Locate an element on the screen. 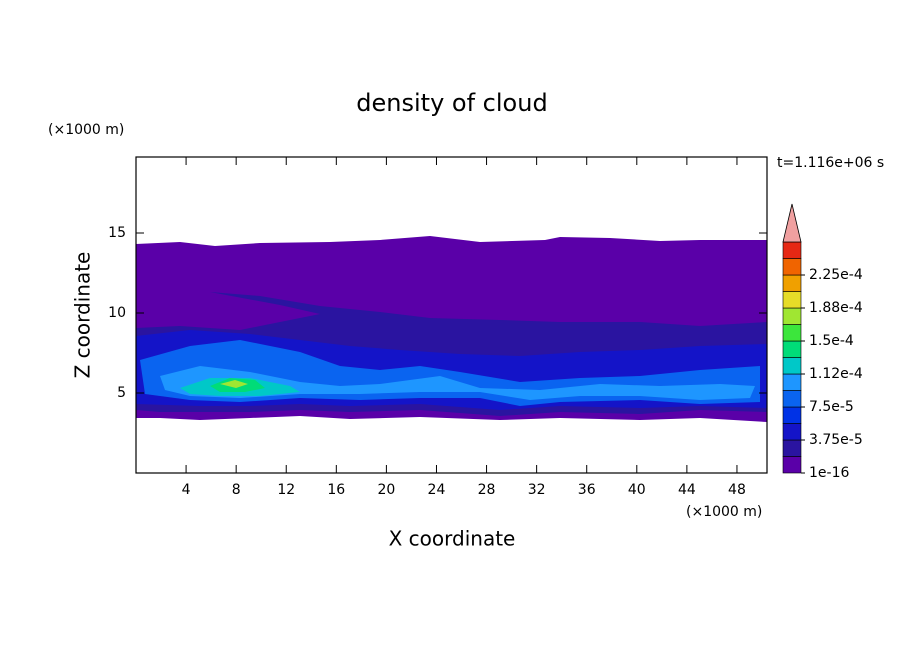  x-tick-label: 44 is located at coordinates (687, 490).